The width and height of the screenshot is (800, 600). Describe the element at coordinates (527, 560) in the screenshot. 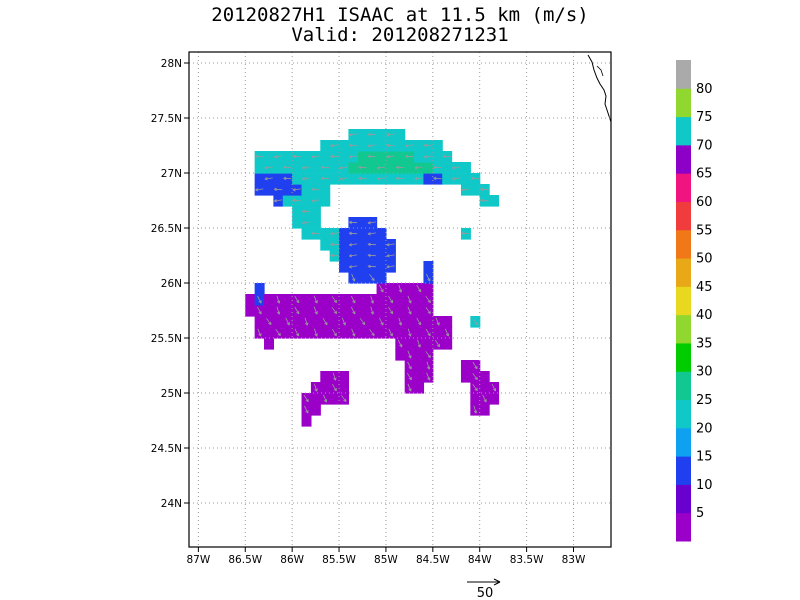

I see `x-tick-label: 83.5W` at that location.